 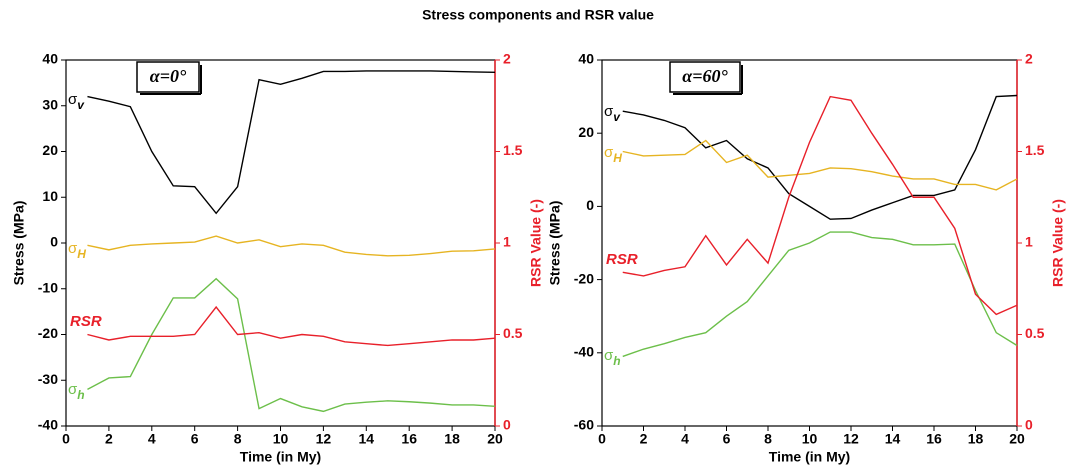 I want to click on annotation: α=60°, so click(x=705, y=76).